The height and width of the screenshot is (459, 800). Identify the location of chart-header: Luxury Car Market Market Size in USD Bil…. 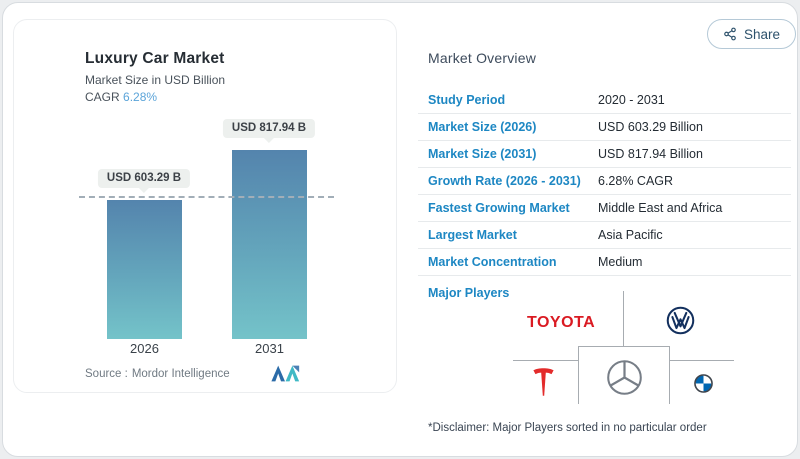
(155, 77).